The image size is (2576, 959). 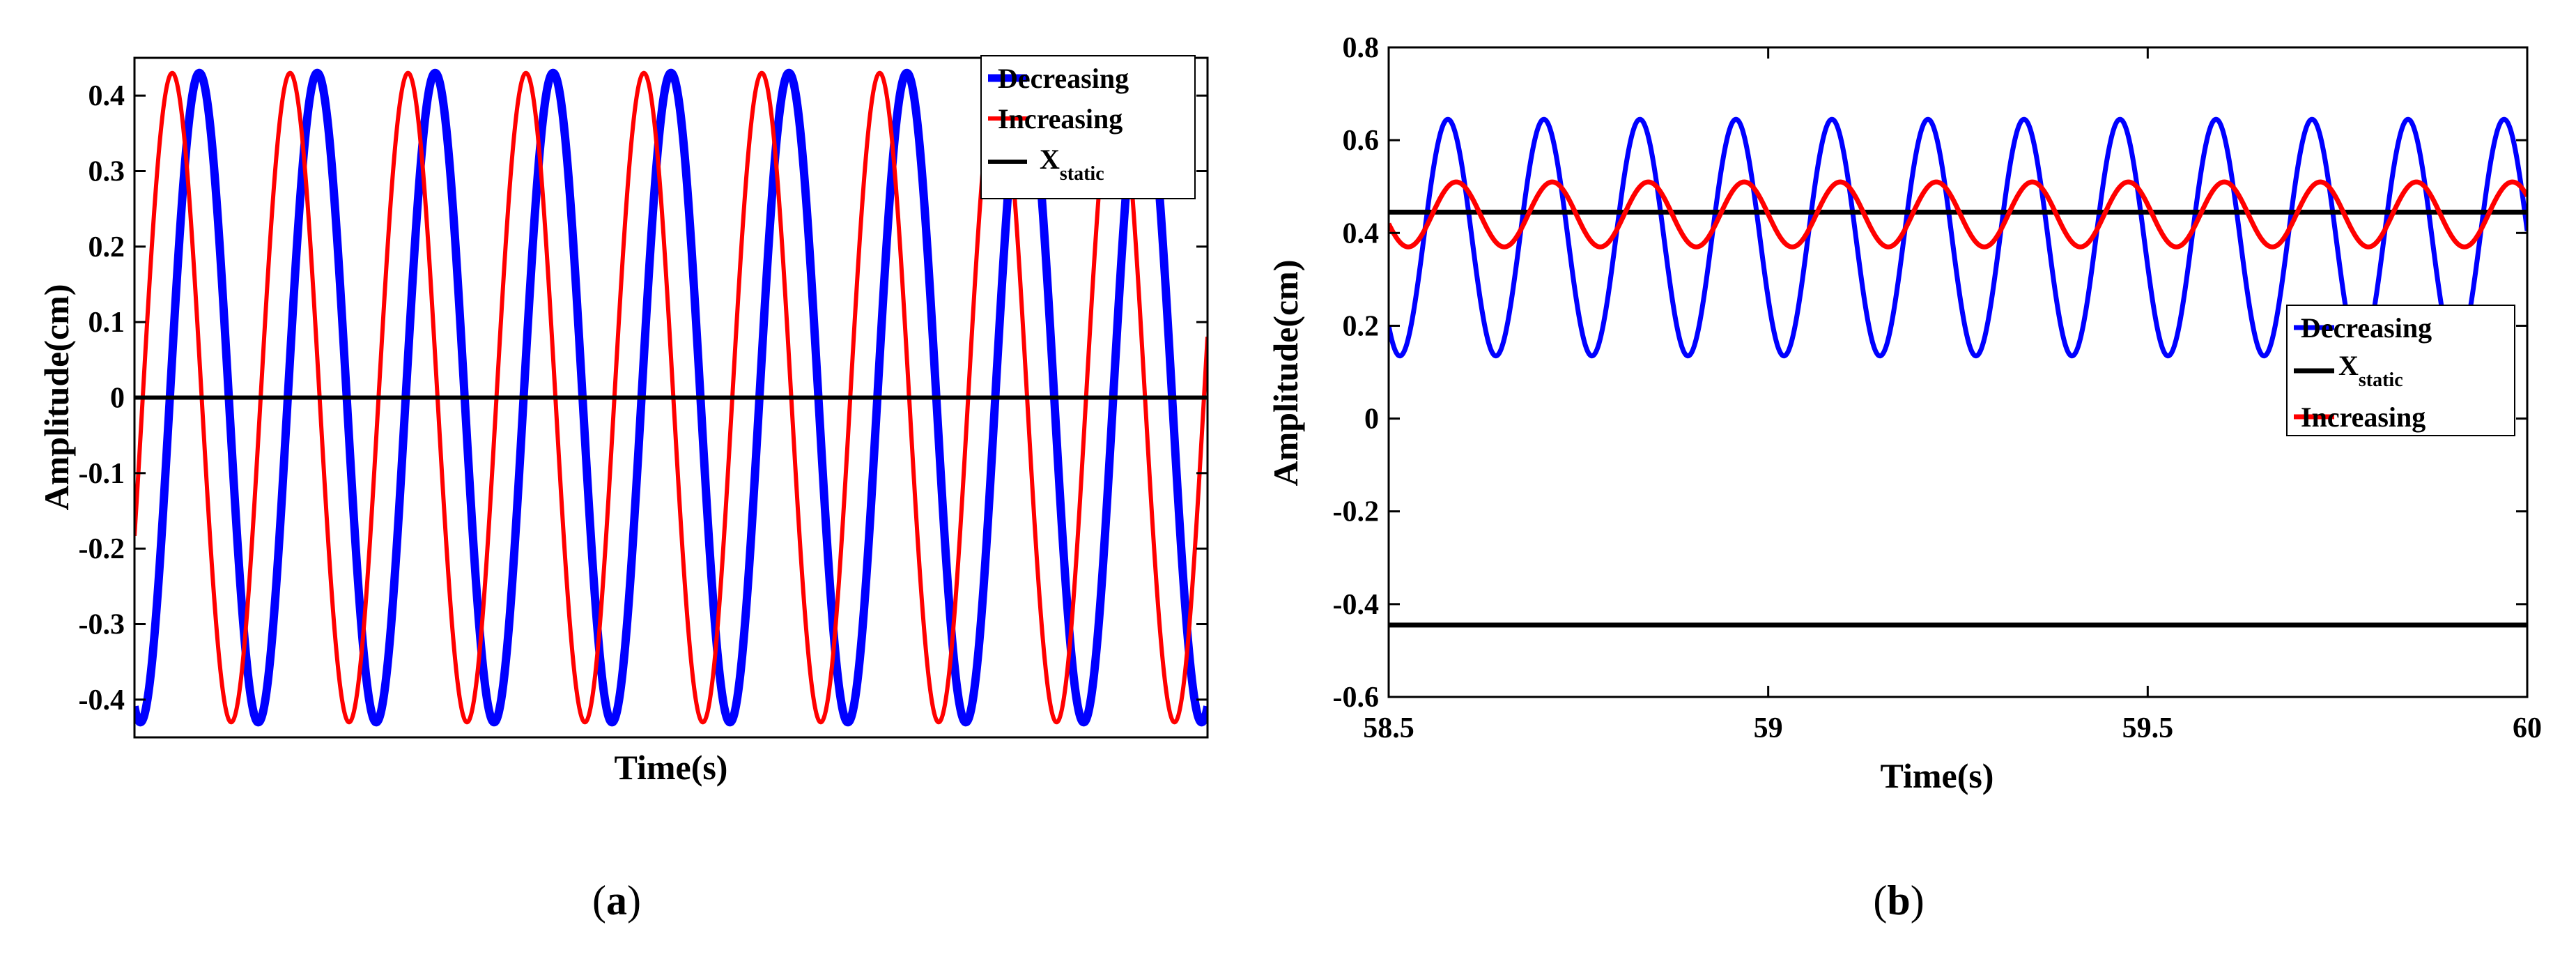 I want to click on chart-a-y-tick-label: 0, so click(x=117, y=399).